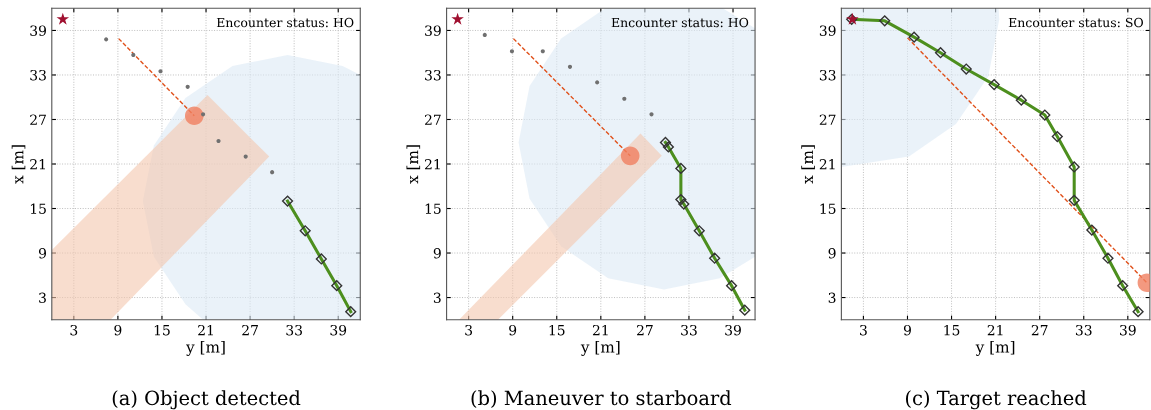  I want to click on text: (c) Target reached, so click(996, 400).